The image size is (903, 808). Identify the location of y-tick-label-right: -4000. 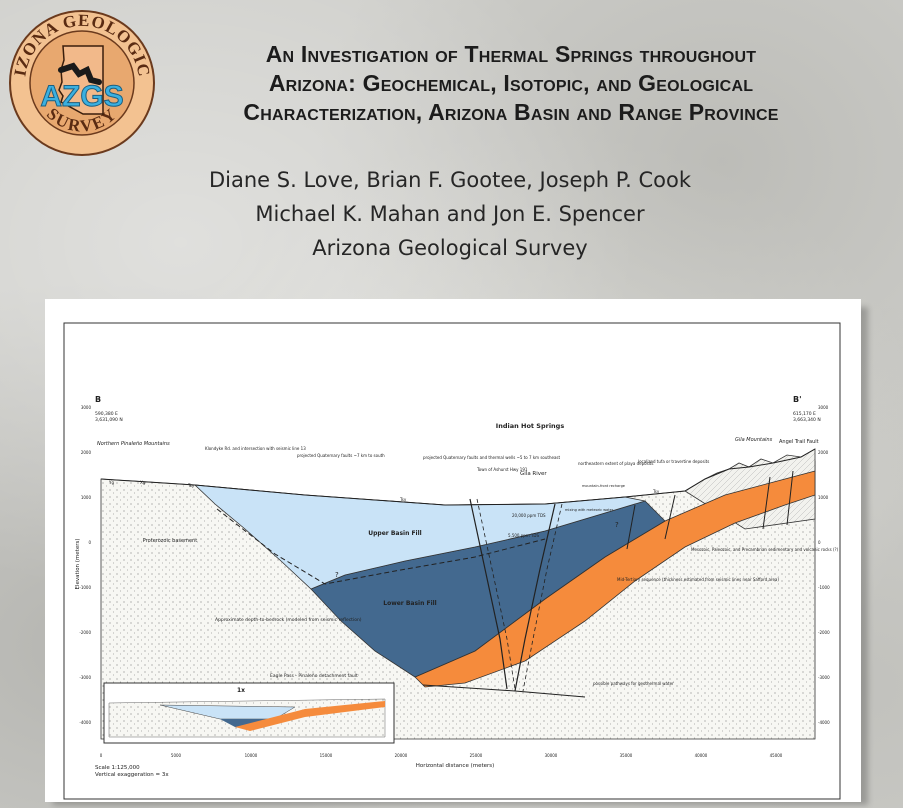
(824, 722).